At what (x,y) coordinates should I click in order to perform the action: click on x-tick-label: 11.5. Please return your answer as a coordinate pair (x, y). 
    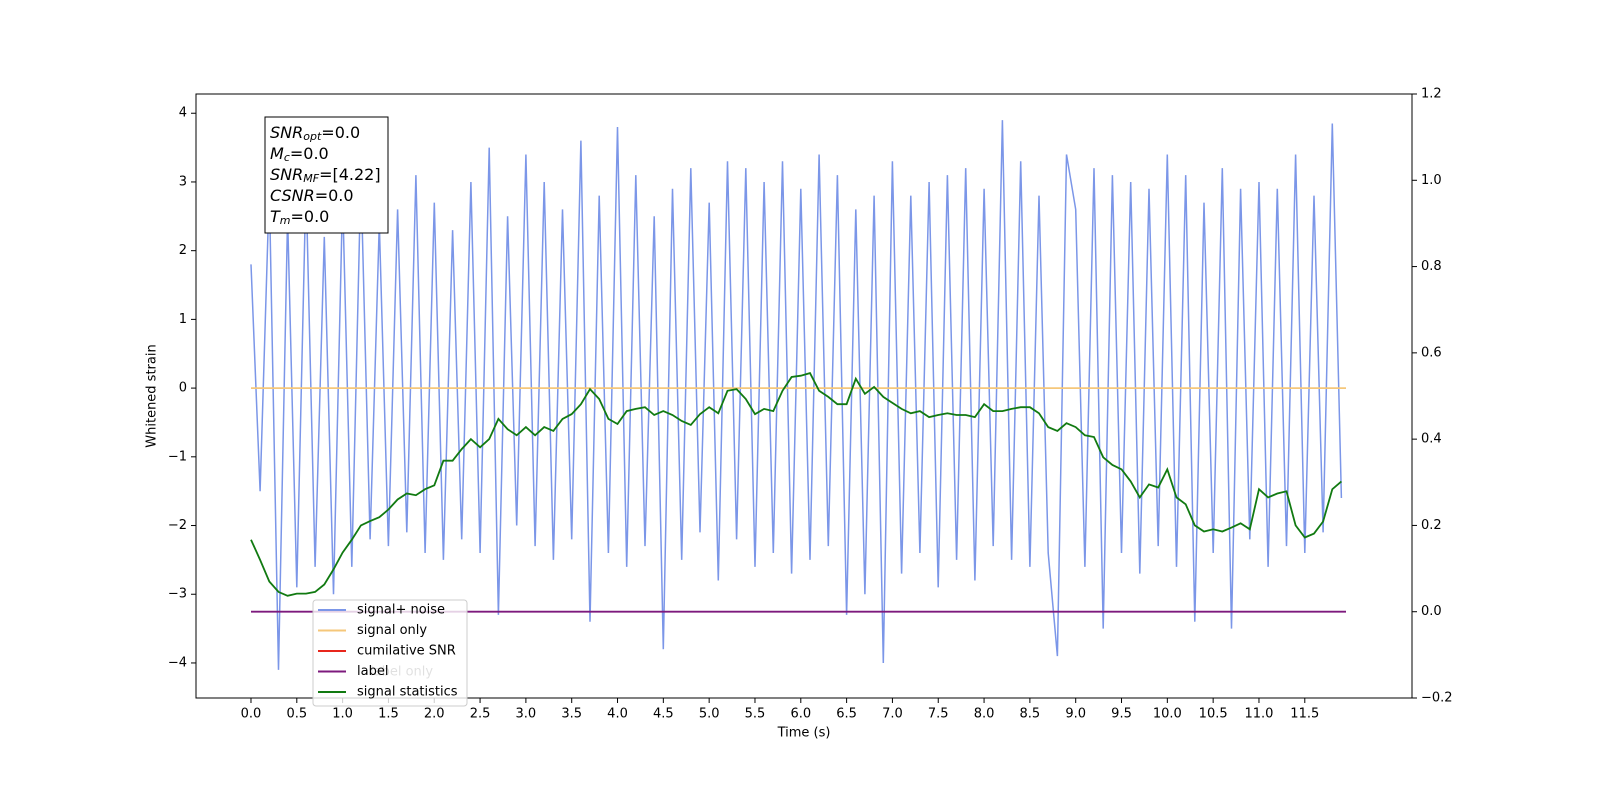
    Looking at the image, I should click on (1304, 714).